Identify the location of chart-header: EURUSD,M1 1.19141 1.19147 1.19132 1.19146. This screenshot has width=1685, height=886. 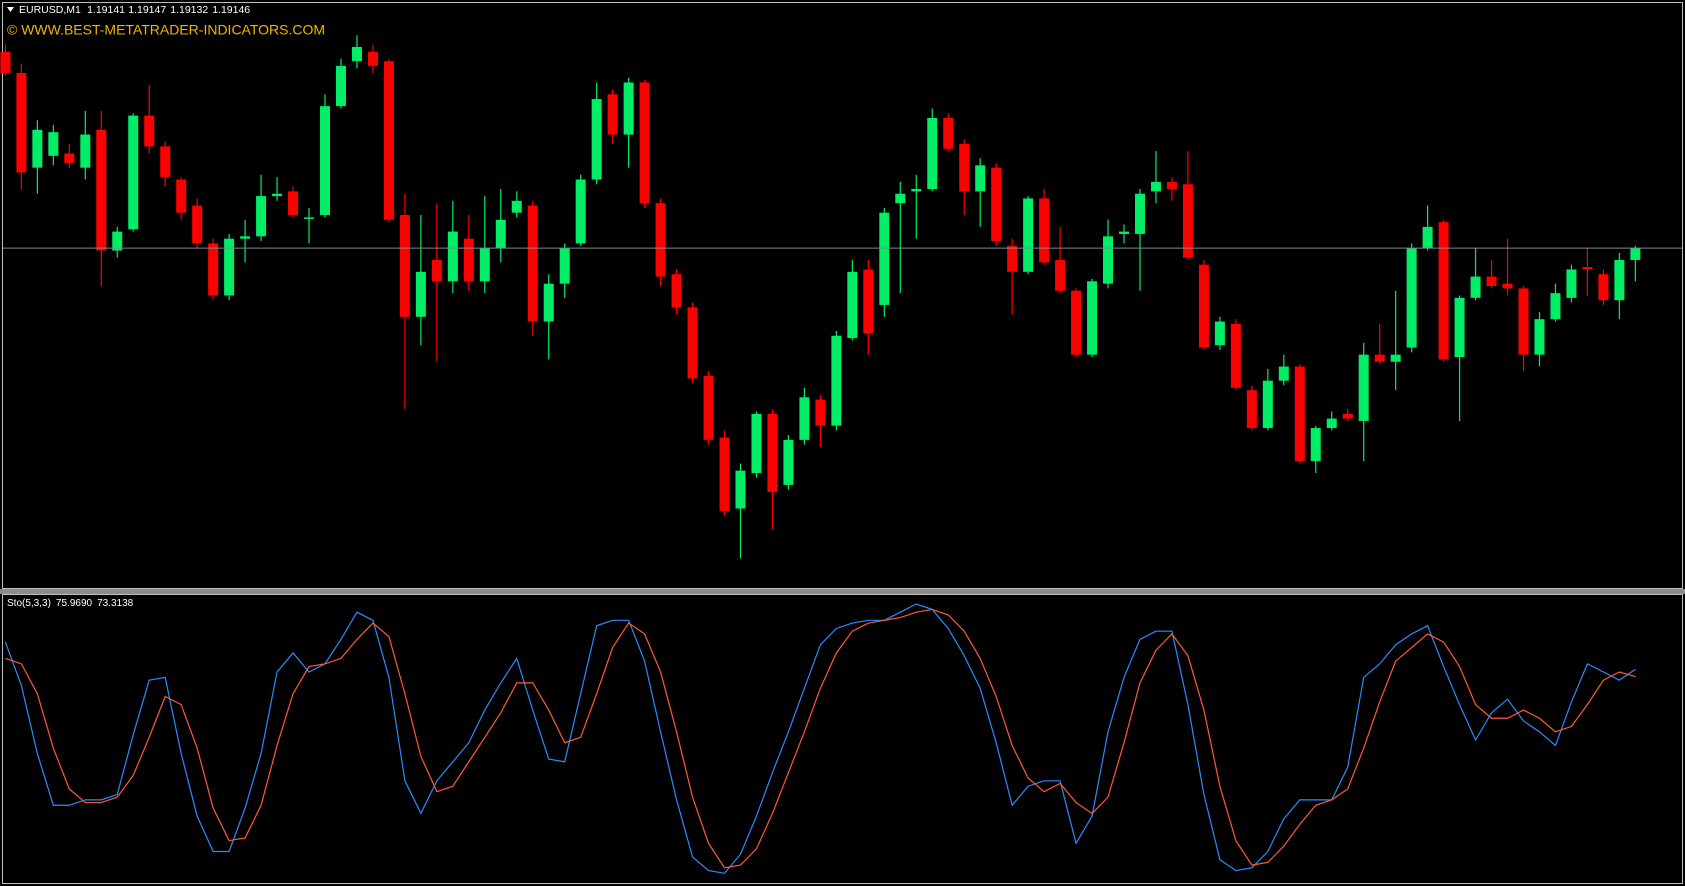
(134, 10).